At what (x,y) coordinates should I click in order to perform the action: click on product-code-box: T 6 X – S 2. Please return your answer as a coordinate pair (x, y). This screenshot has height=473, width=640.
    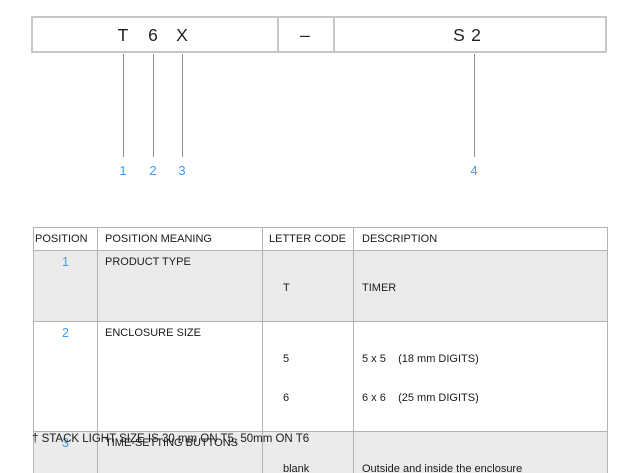
    Looking at the image, I should click on (319, 34).